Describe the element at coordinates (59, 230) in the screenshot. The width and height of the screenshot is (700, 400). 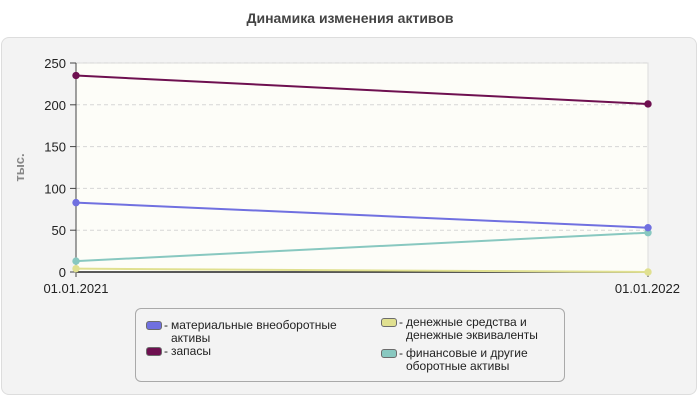
I see `y-tick-label: 50` at that location.